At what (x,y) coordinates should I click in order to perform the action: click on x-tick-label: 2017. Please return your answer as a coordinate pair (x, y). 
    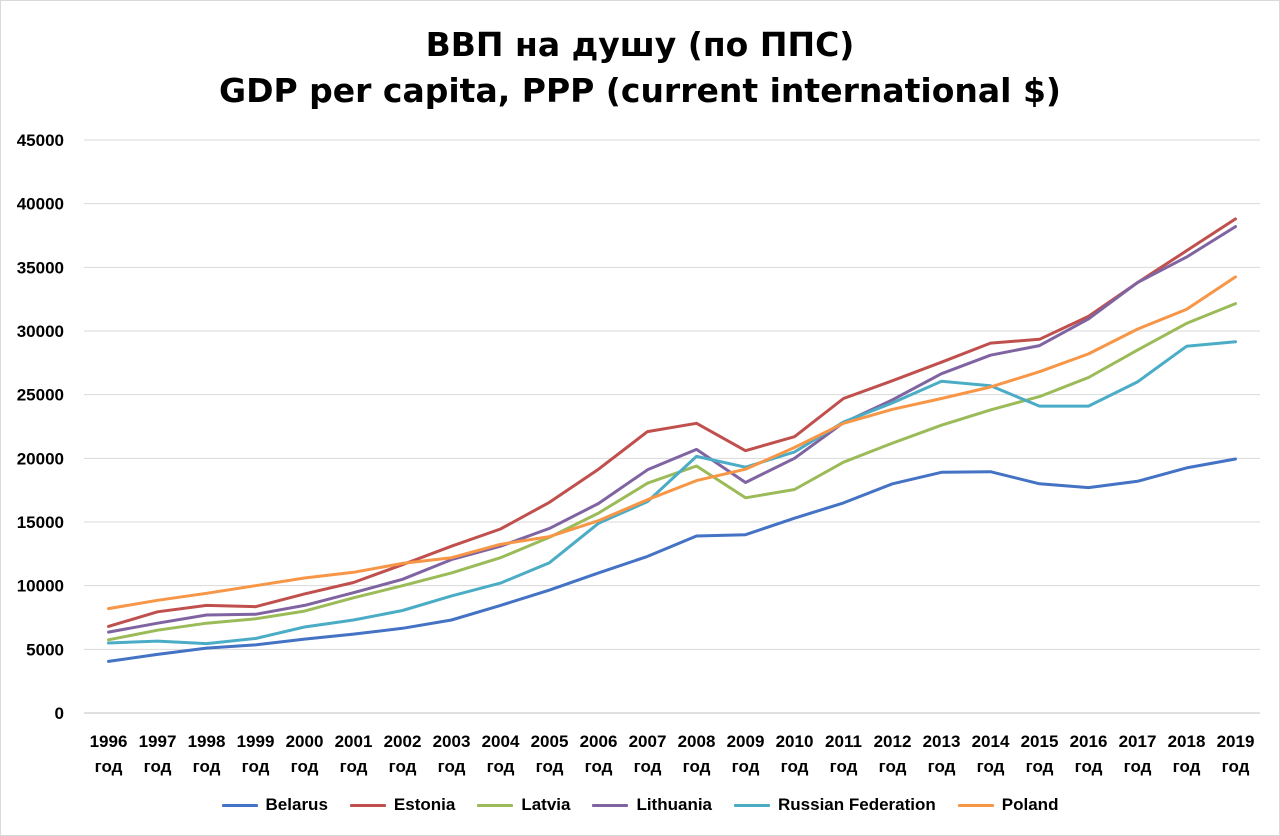
    Looking at the image, I should click on (1138, 741).